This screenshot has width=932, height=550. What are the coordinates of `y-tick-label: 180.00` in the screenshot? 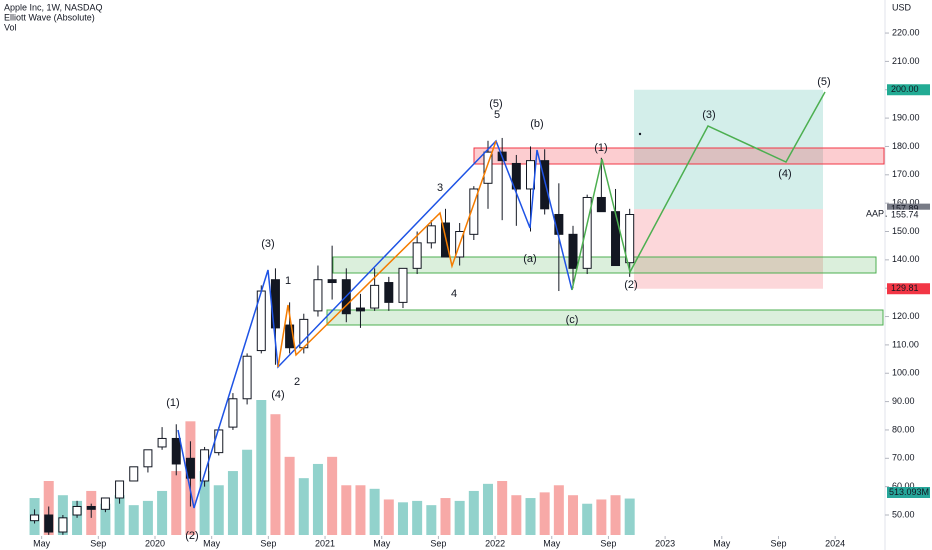 It's located at (906, 146).